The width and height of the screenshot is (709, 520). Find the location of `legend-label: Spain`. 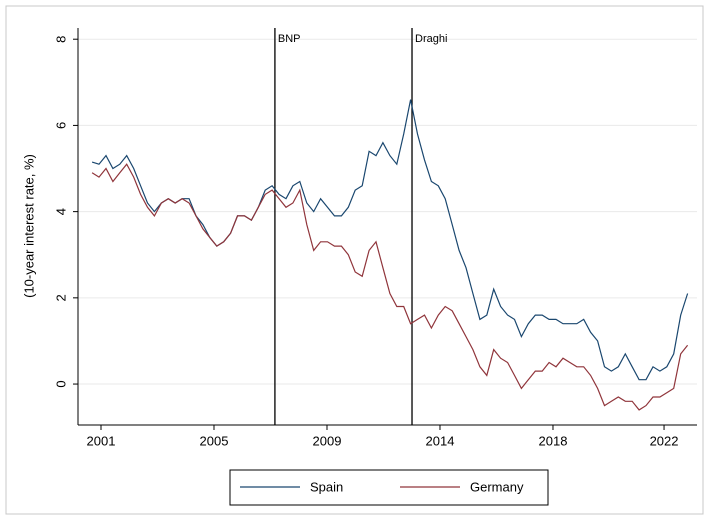

legend-label: Spain is located at coordinates (326, 486).